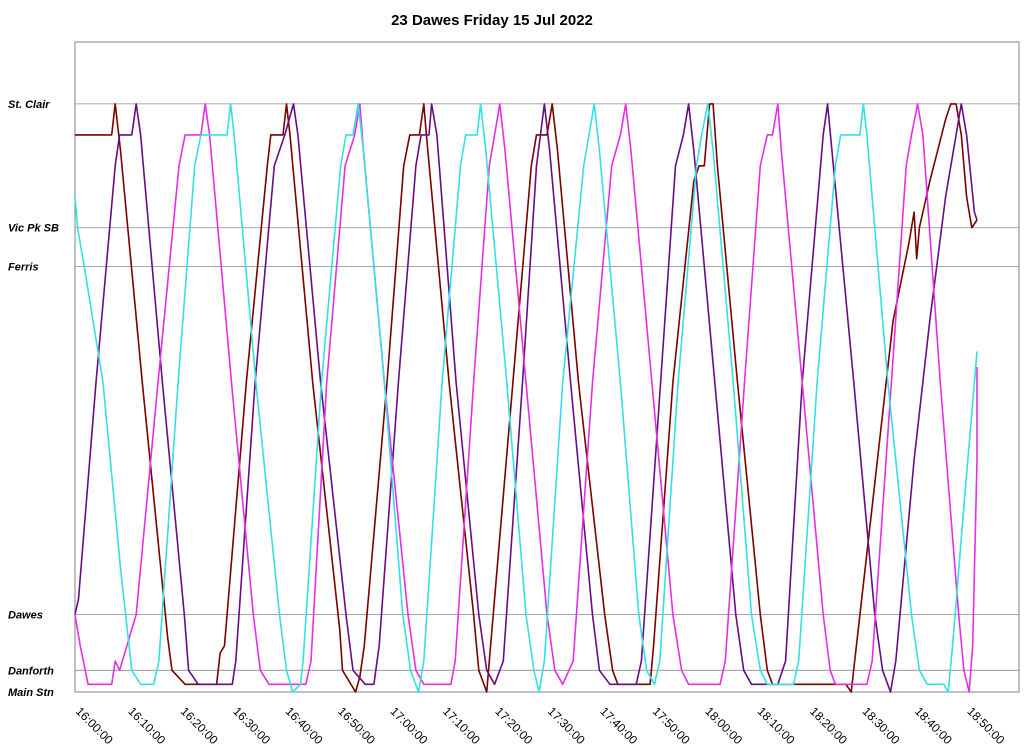 This screenshot has width=1024, height=752. What do you see at coordinates (461, 725) in the screenshot?
I see `x-tick-label: 17:10:00` at bounding box center [461, 725].